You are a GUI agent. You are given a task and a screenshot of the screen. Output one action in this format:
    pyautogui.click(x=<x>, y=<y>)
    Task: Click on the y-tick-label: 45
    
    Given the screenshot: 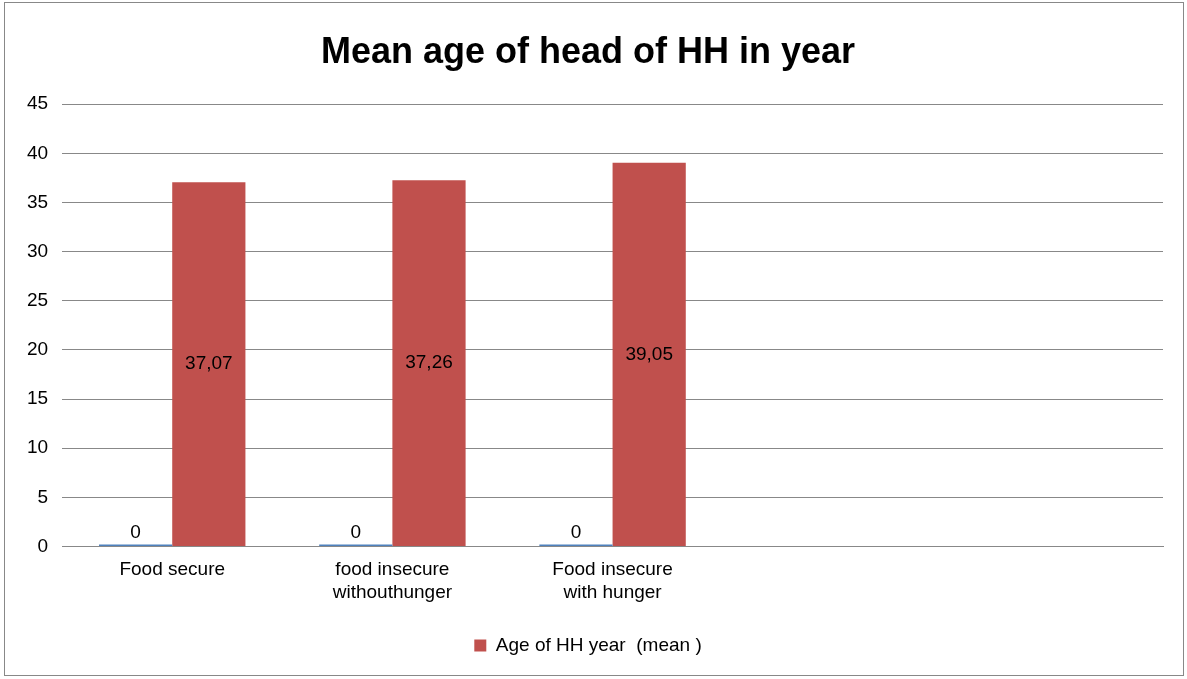 What is the action you would take?
    pyautogui.click(x=37, y=103)
    